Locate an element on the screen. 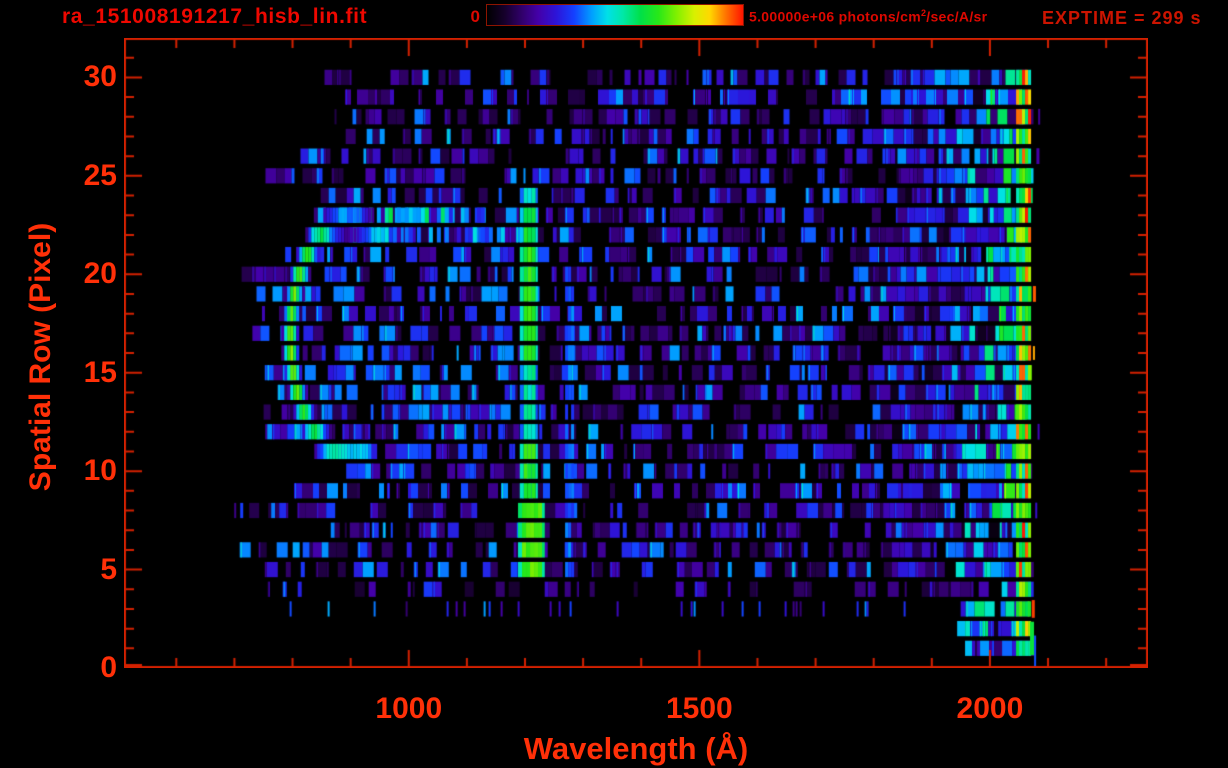  colorbar-max-label: 5.00000e+06 photons/cm2/sec/A/sr is located at coordinates (868, 16).